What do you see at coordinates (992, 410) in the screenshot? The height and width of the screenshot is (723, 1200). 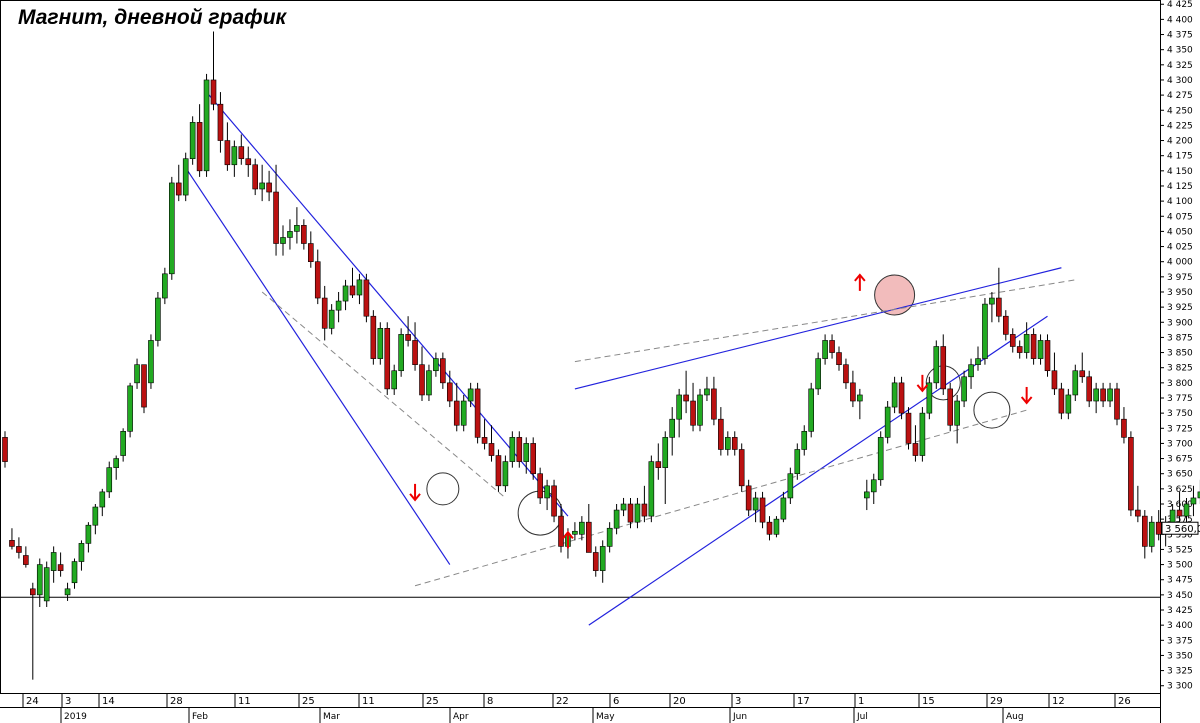 I see `pattern-circle` at bounding box center [992, 410].